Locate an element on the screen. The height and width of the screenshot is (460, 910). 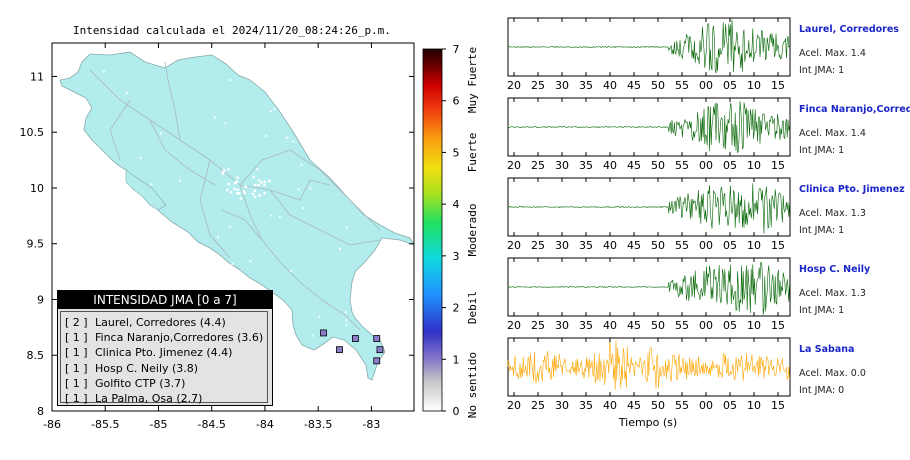
map-y-tick-label: 10.5 is located at coordinates (32, 132).